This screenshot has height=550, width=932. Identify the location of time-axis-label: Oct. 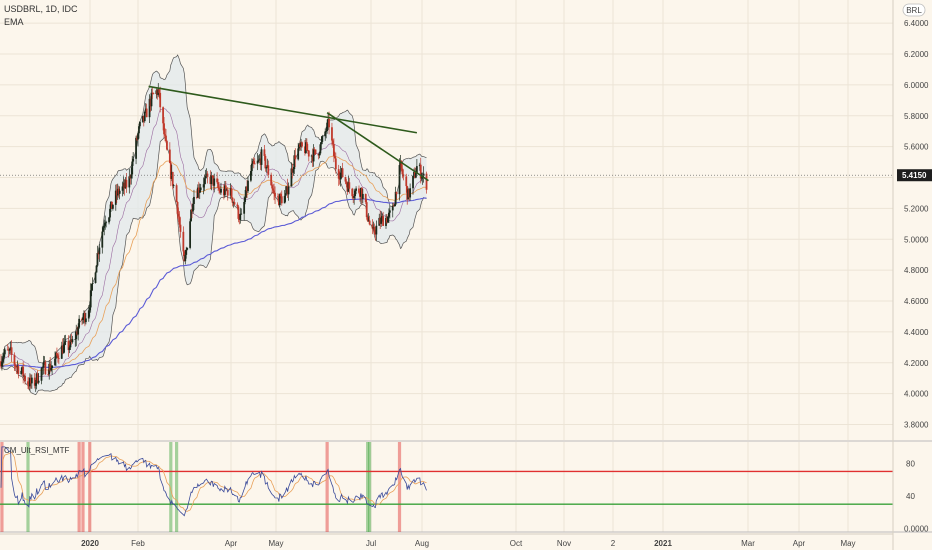
(516, 543).